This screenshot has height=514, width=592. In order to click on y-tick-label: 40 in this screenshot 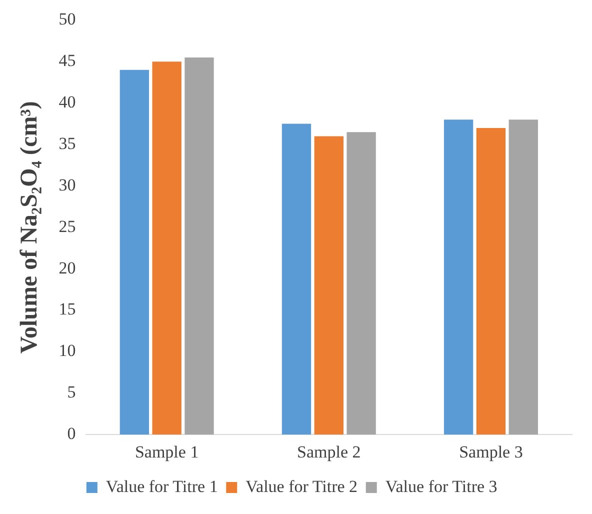, I will do `click(67, 102)`.